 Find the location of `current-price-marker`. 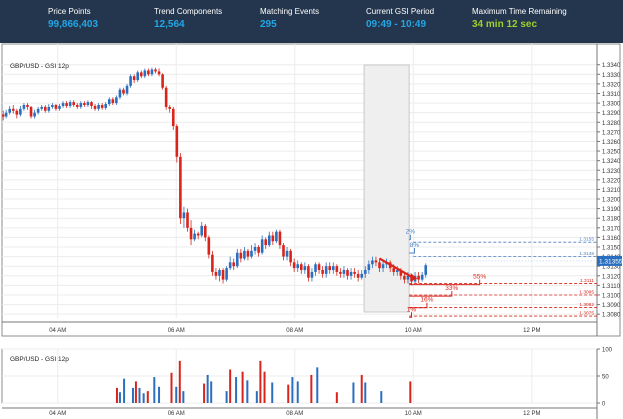

current-price-marker is located at coordinates (609, 260).